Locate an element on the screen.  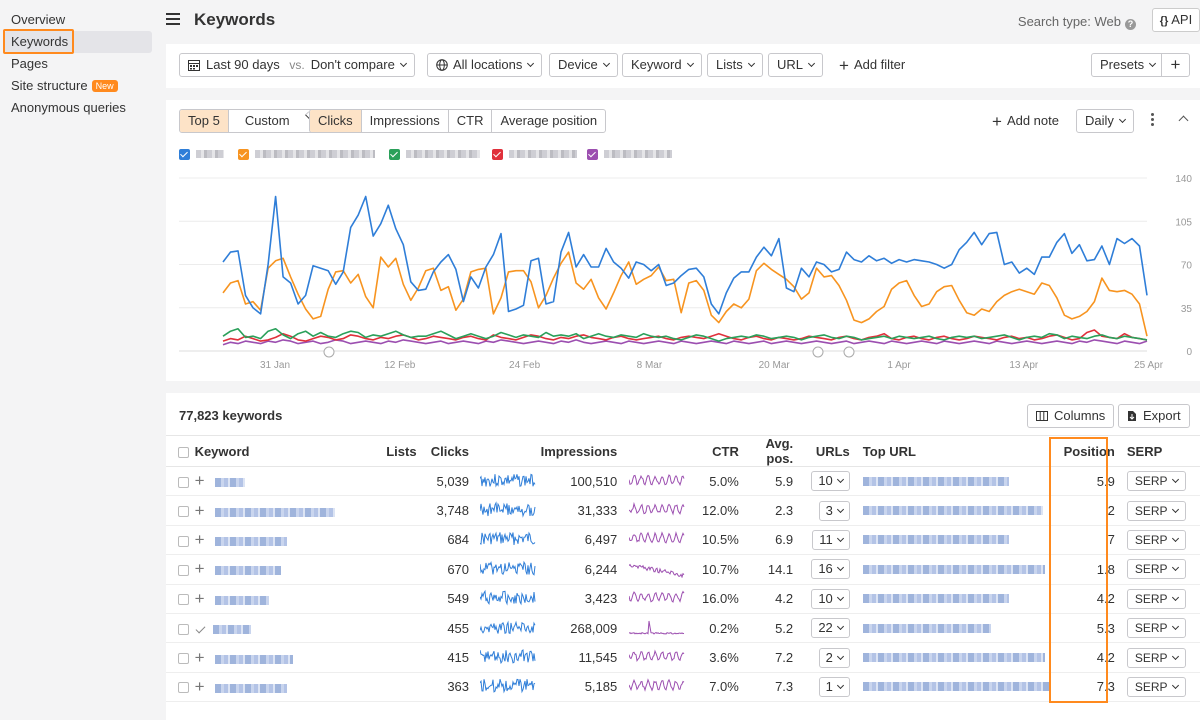
sidebar-item-site-structure: Site structure New is located at coordinates (78, 86).